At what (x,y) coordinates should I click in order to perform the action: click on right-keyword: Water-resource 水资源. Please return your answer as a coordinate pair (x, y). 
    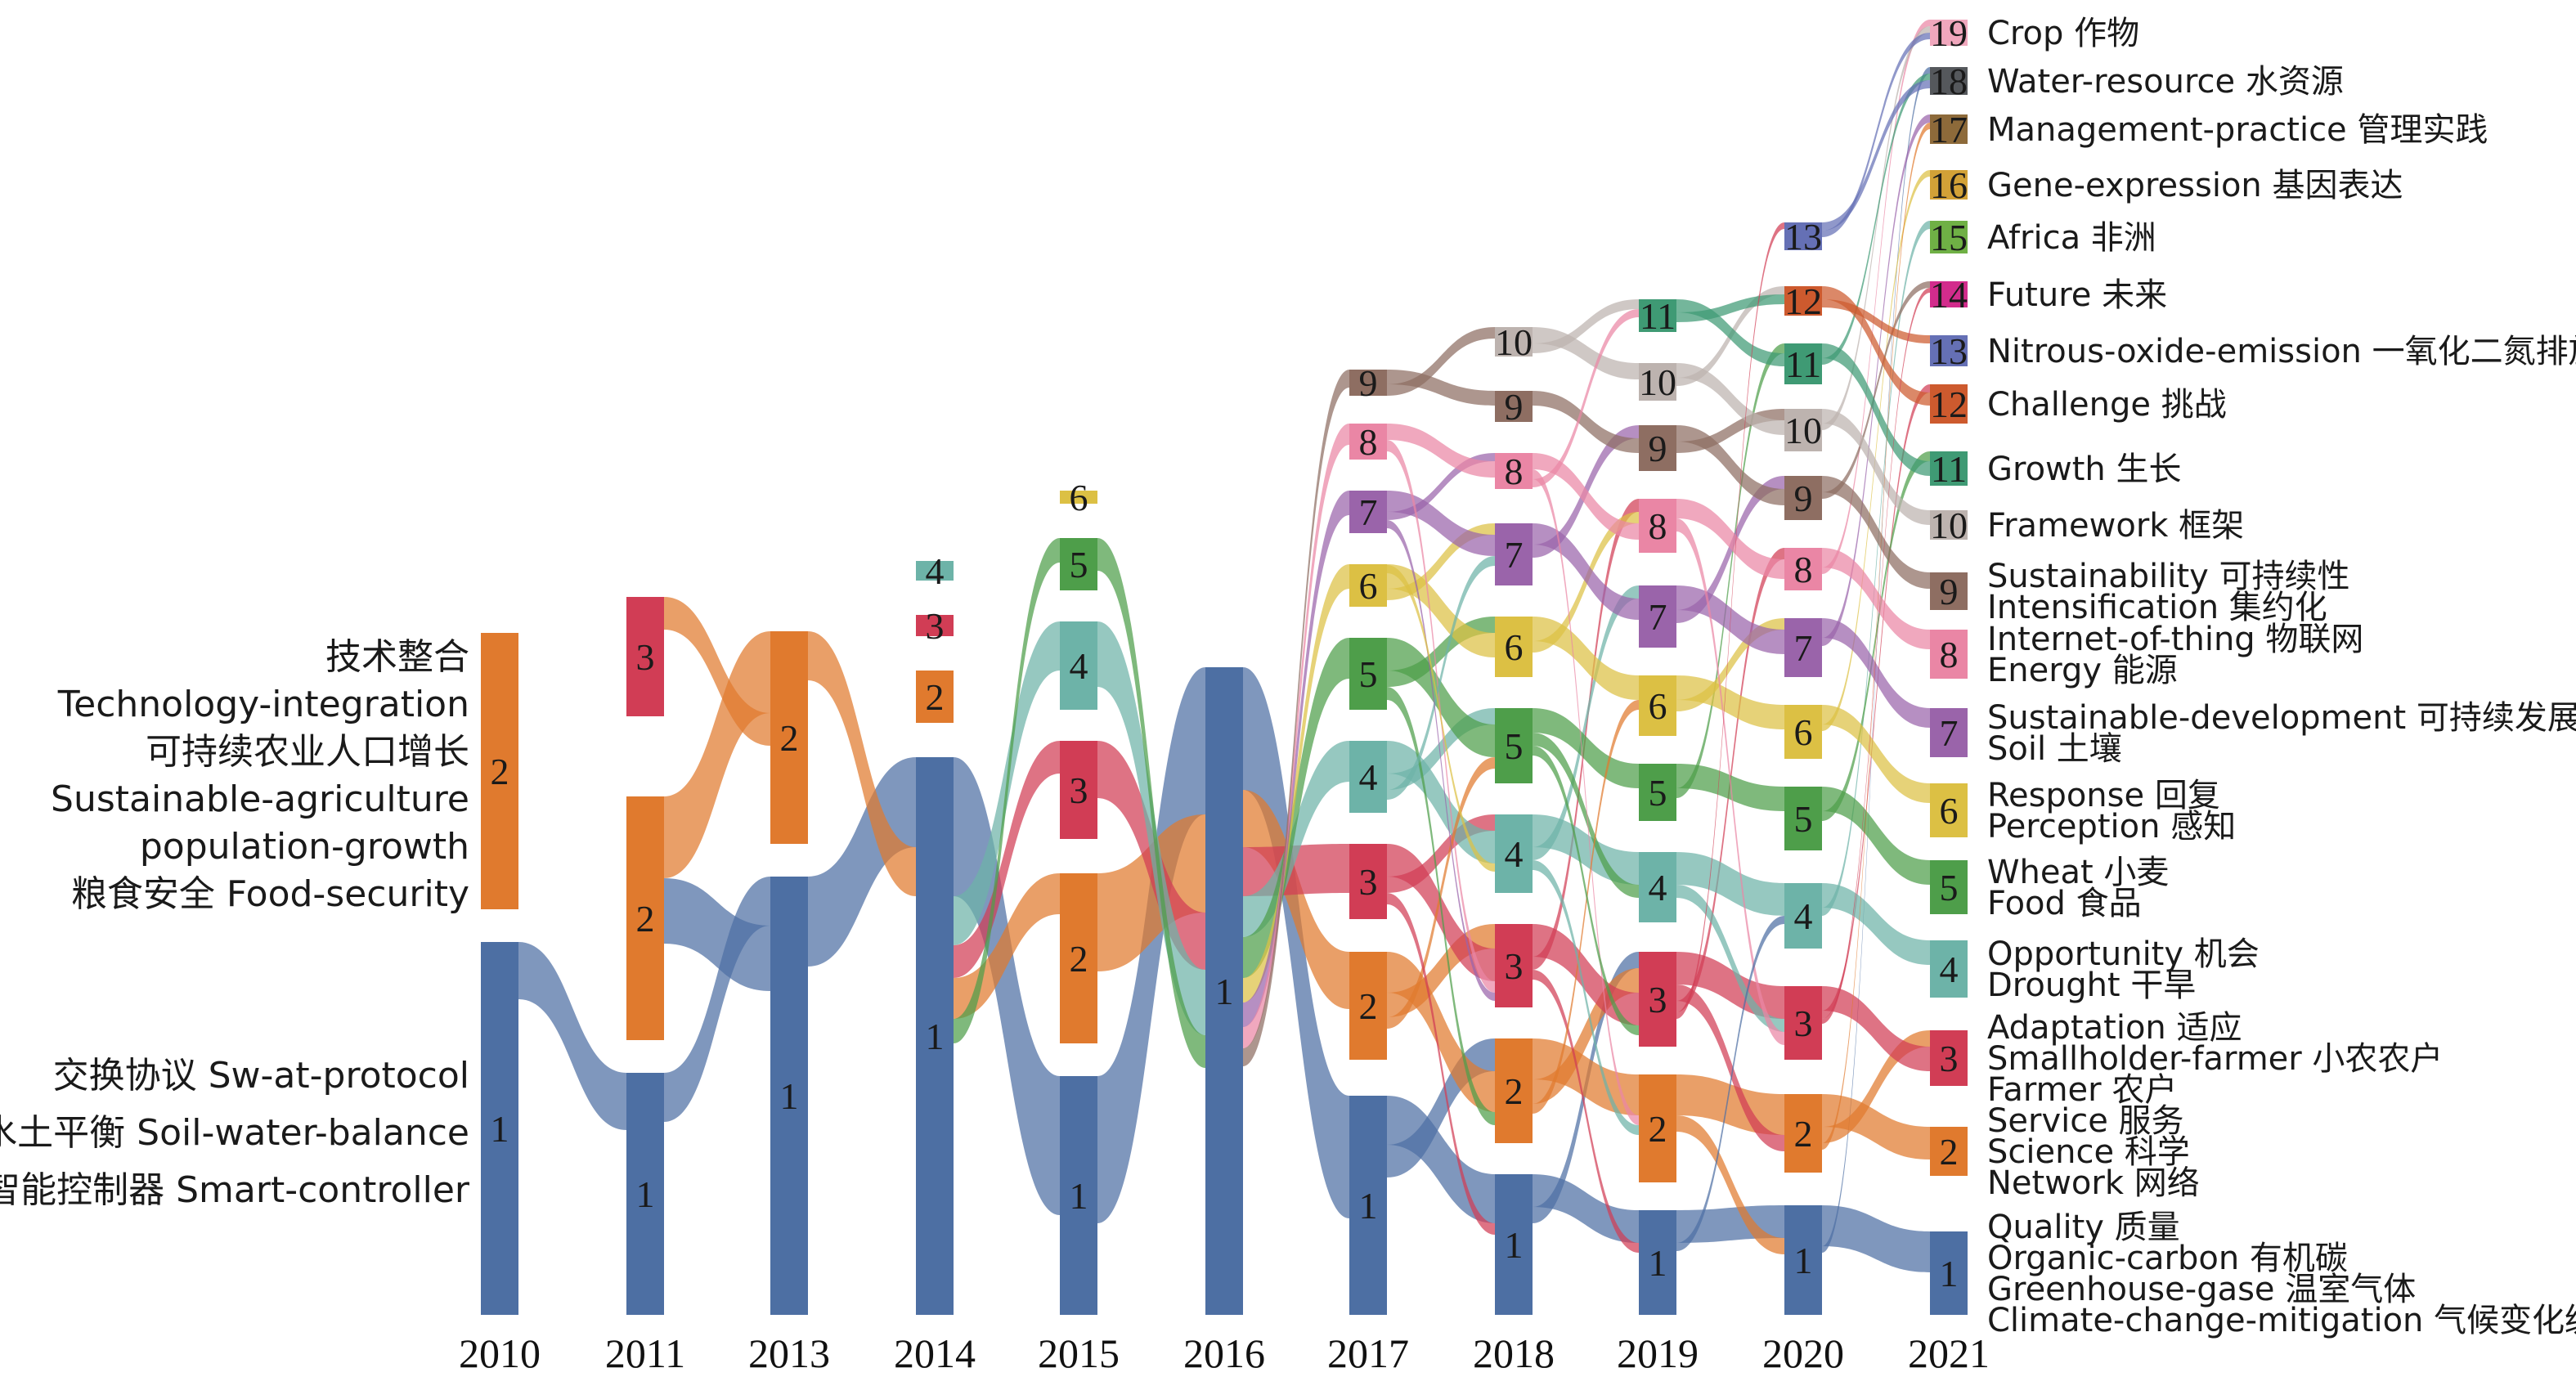
    Looking at the image, I should click on (2166, 82).